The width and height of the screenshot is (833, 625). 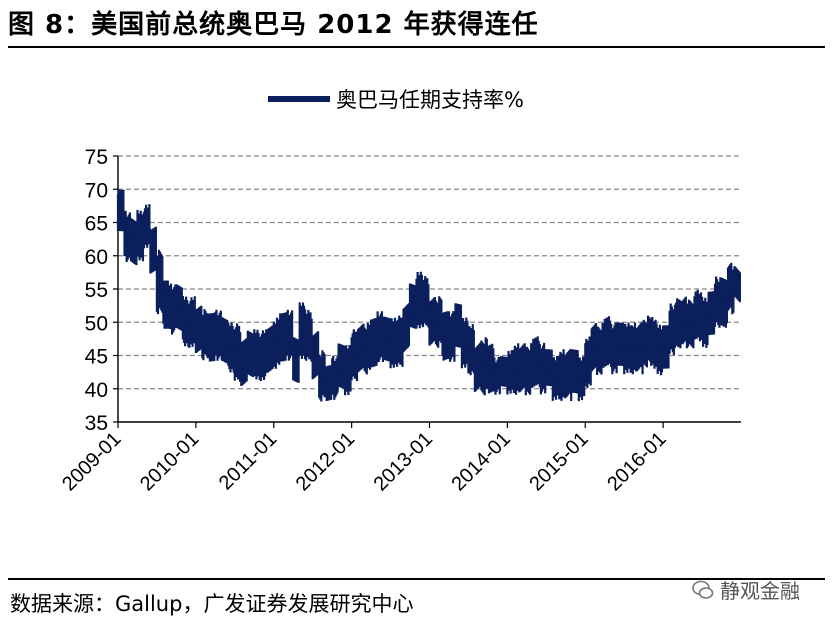 I want to click on x-tick-label: 2009-01, so click(x=91, y=461).